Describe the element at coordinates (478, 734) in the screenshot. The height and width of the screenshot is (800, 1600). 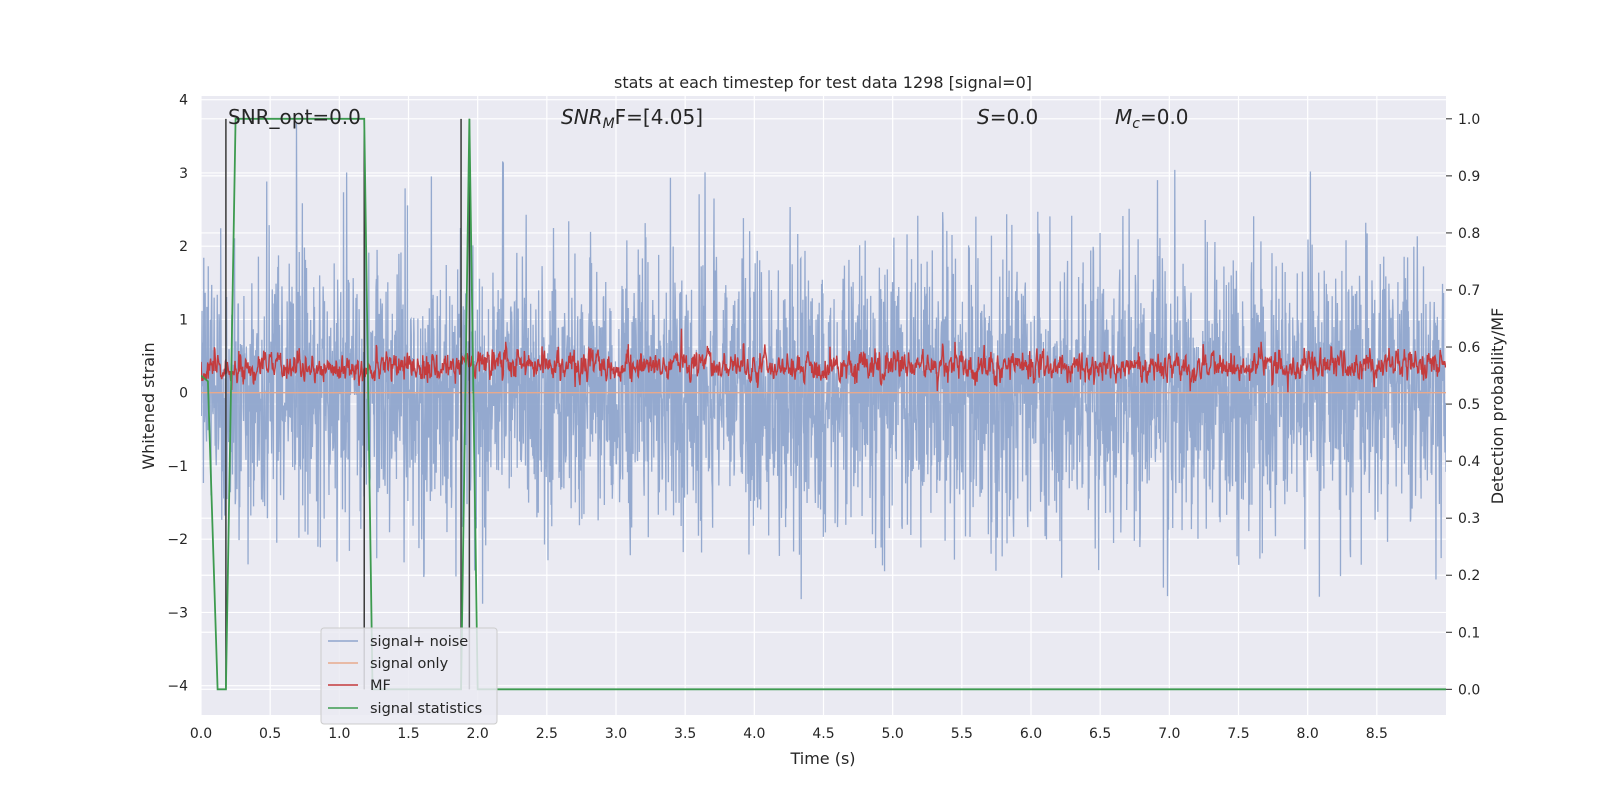
I see `x-tick-label: 2.0` at that location.